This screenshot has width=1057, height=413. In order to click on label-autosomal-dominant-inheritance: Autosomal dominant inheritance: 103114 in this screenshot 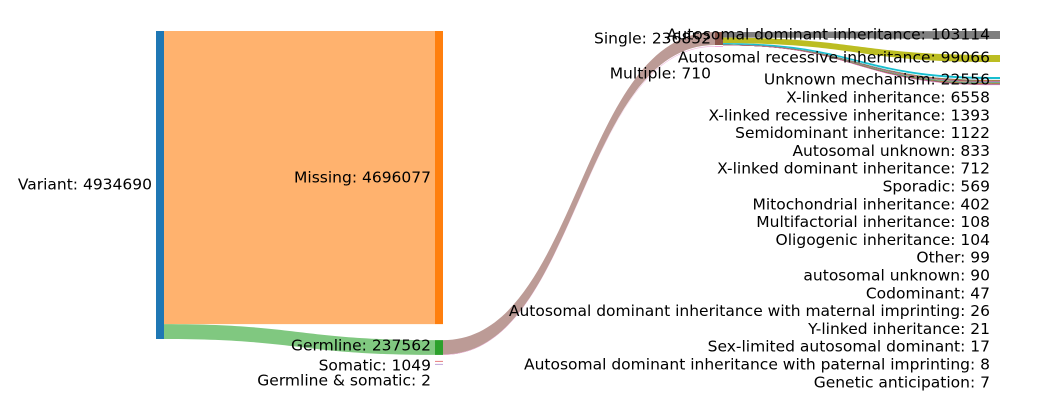, I will do `click(828, 35)`.